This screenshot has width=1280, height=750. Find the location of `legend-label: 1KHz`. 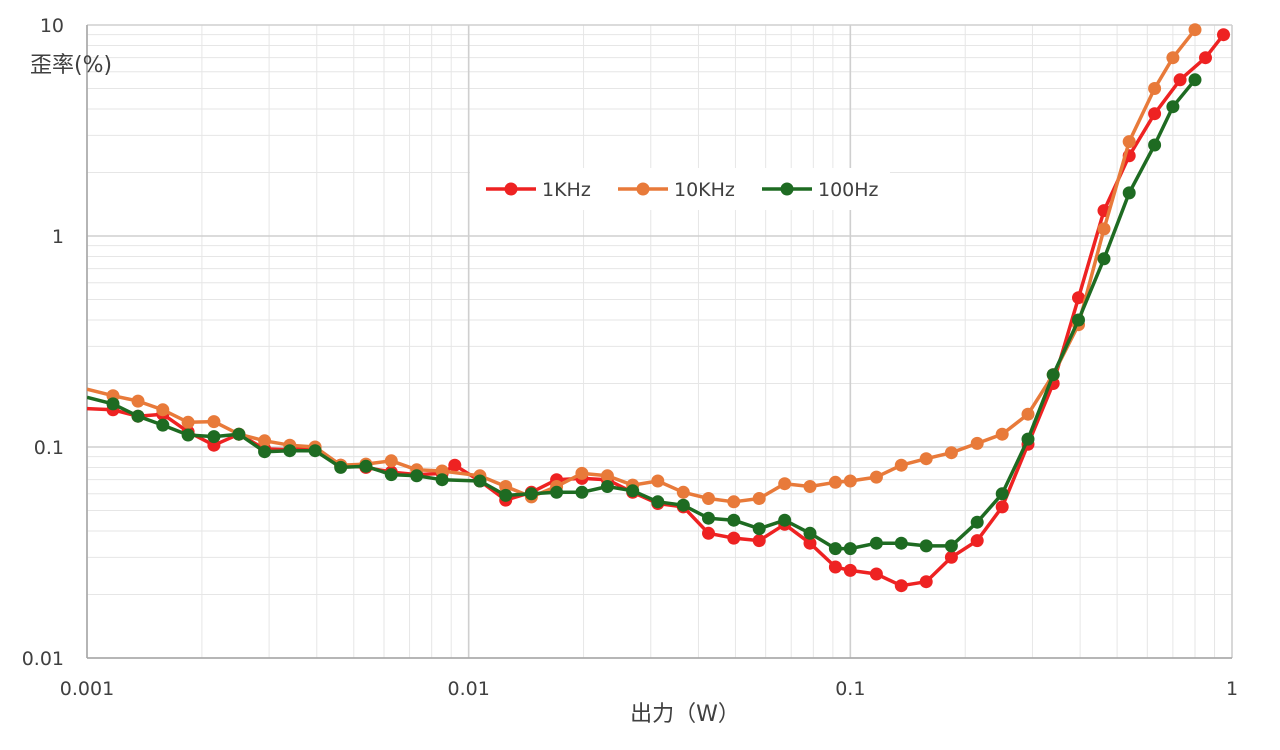

legend-label: 1KHz is located at coordinates (566, 190).